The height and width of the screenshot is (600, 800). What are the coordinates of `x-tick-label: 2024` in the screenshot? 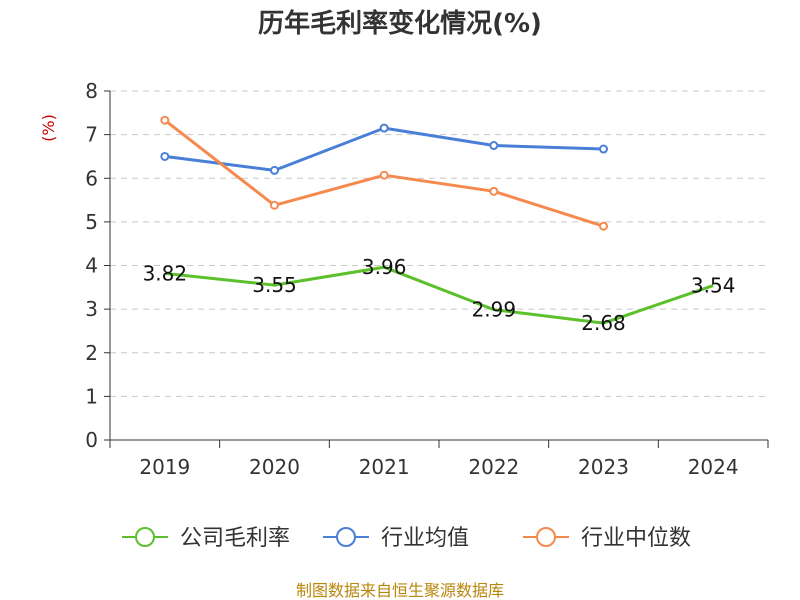 It's located at (713, 467).